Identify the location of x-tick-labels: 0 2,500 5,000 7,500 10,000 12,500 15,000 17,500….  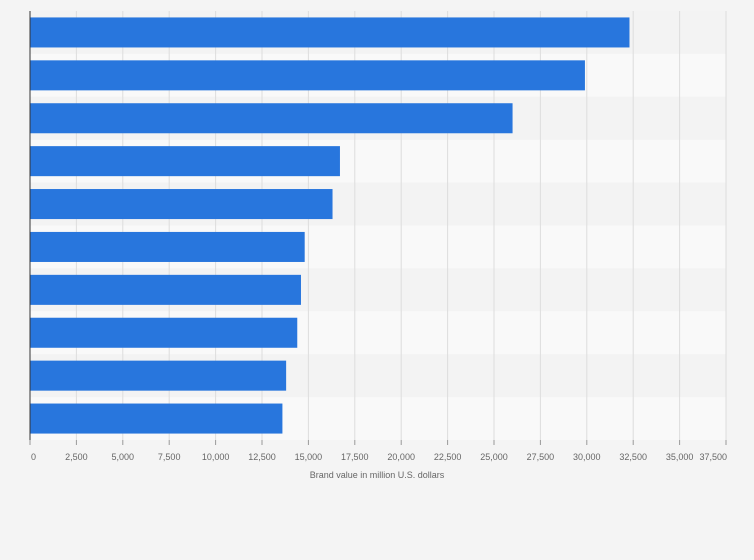
(378, 451).